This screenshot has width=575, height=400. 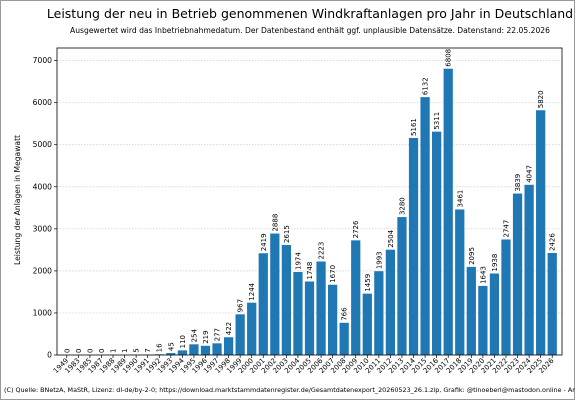 I want to click on value-label: 45, so click(x=171, y=346).